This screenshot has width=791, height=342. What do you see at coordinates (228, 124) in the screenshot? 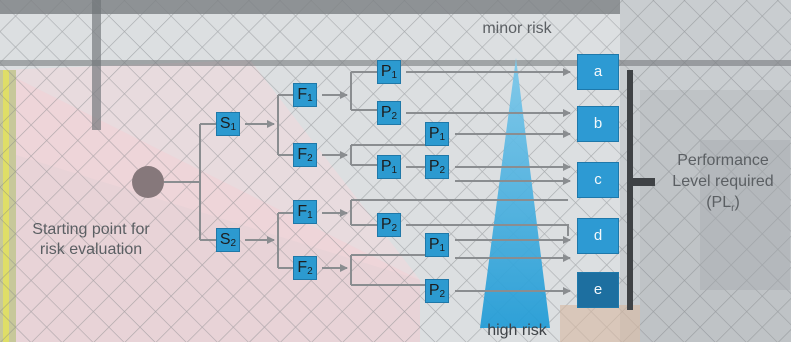
I see `severity-node-s1: S1` at bounding box center [228, 124].